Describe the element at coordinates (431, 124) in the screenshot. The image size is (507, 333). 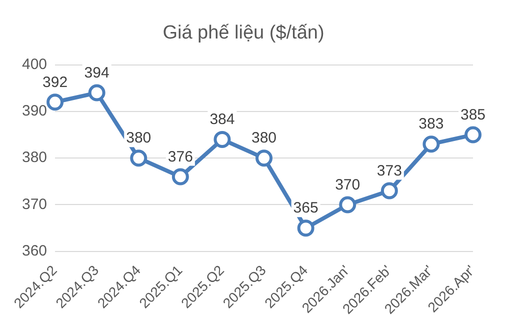
I see `data-label: 383` at that location.